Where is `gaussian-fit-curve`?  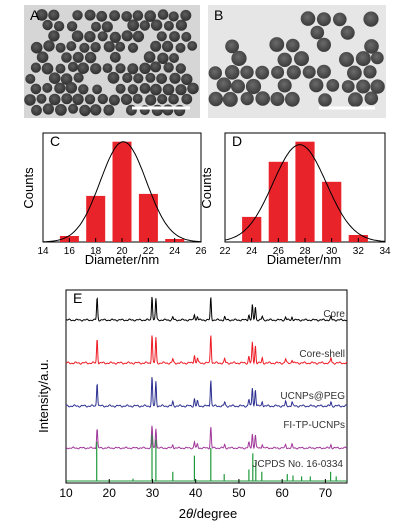 gaussian-fit-curve is located at coordinates (122, 192).